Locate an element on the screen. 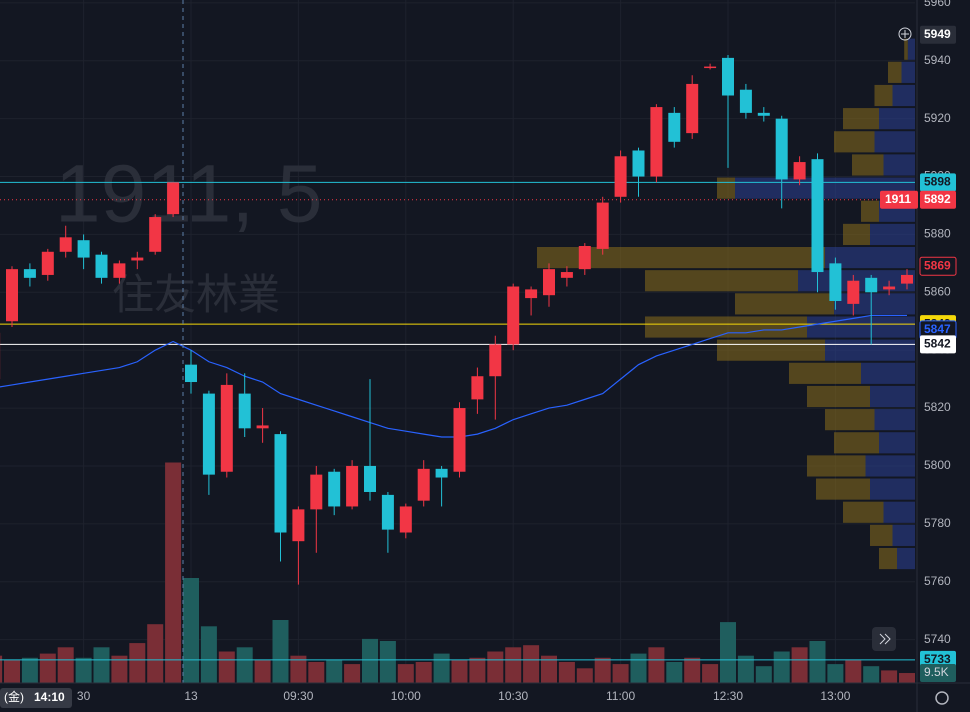 This screenshot has width=970, height=712. price-tag-label: 5842 is located at coordinates (937, 344).